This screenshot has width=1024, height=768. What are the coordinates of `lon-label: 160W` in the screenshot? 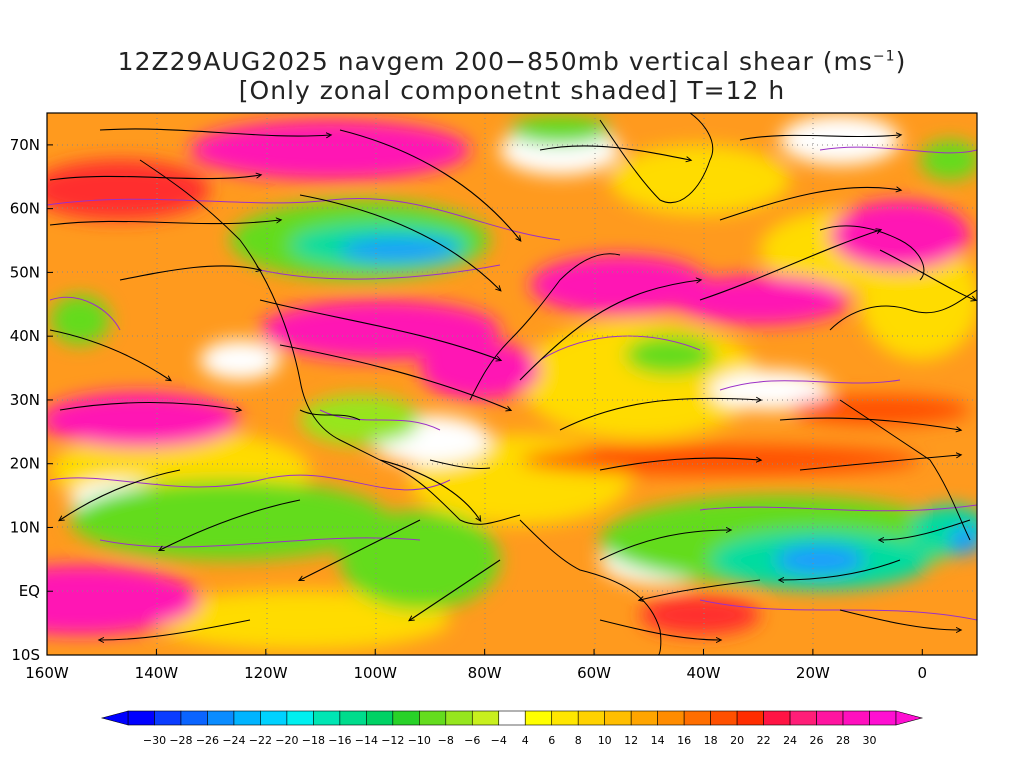 It's located at (47, 673).